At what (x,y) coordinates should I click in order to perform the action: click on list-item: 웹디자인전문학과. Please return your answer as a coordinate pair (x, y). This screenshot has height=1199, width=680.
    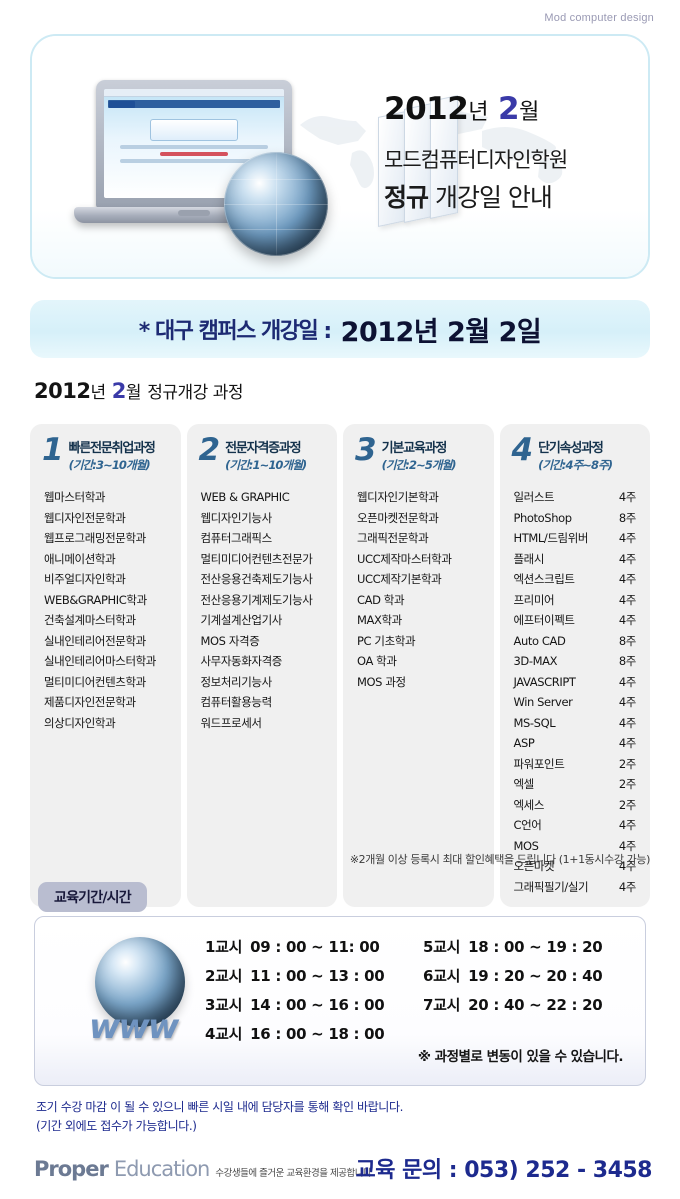
    Looking at the image, I should click on (85, 517).